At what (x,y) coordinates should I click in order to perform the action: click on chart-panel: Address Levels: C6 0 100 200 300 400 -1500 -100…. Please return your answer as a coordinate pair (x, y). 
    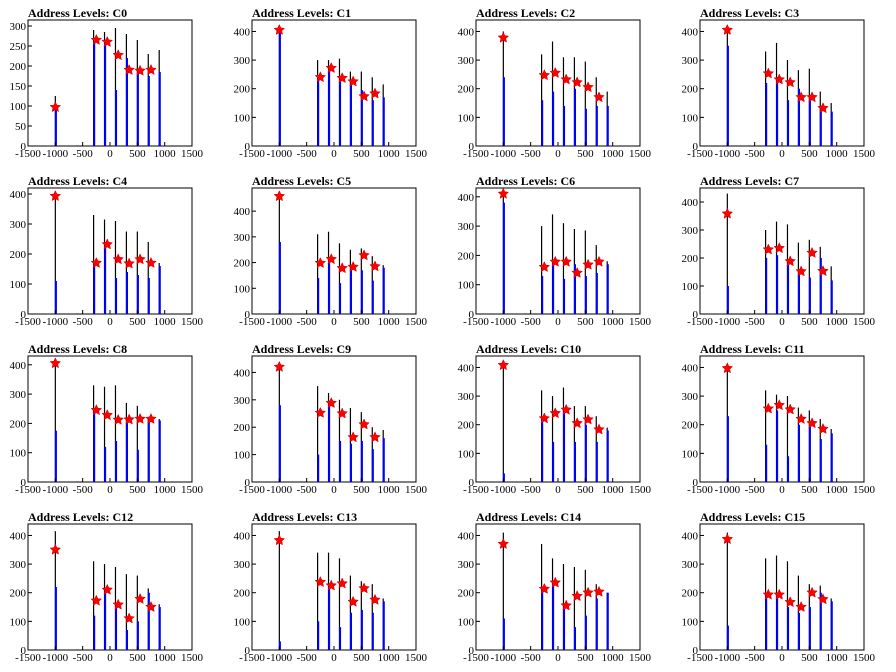
    Looking at the image, I should click on (555, 251).